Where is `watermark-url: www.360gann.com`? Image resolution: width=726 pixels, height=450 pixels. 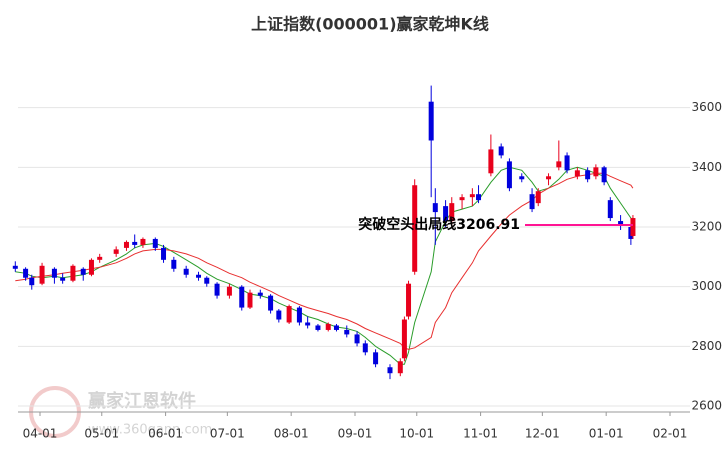 watermark-url: www.360gann.com is located at coordinates (150, 430).